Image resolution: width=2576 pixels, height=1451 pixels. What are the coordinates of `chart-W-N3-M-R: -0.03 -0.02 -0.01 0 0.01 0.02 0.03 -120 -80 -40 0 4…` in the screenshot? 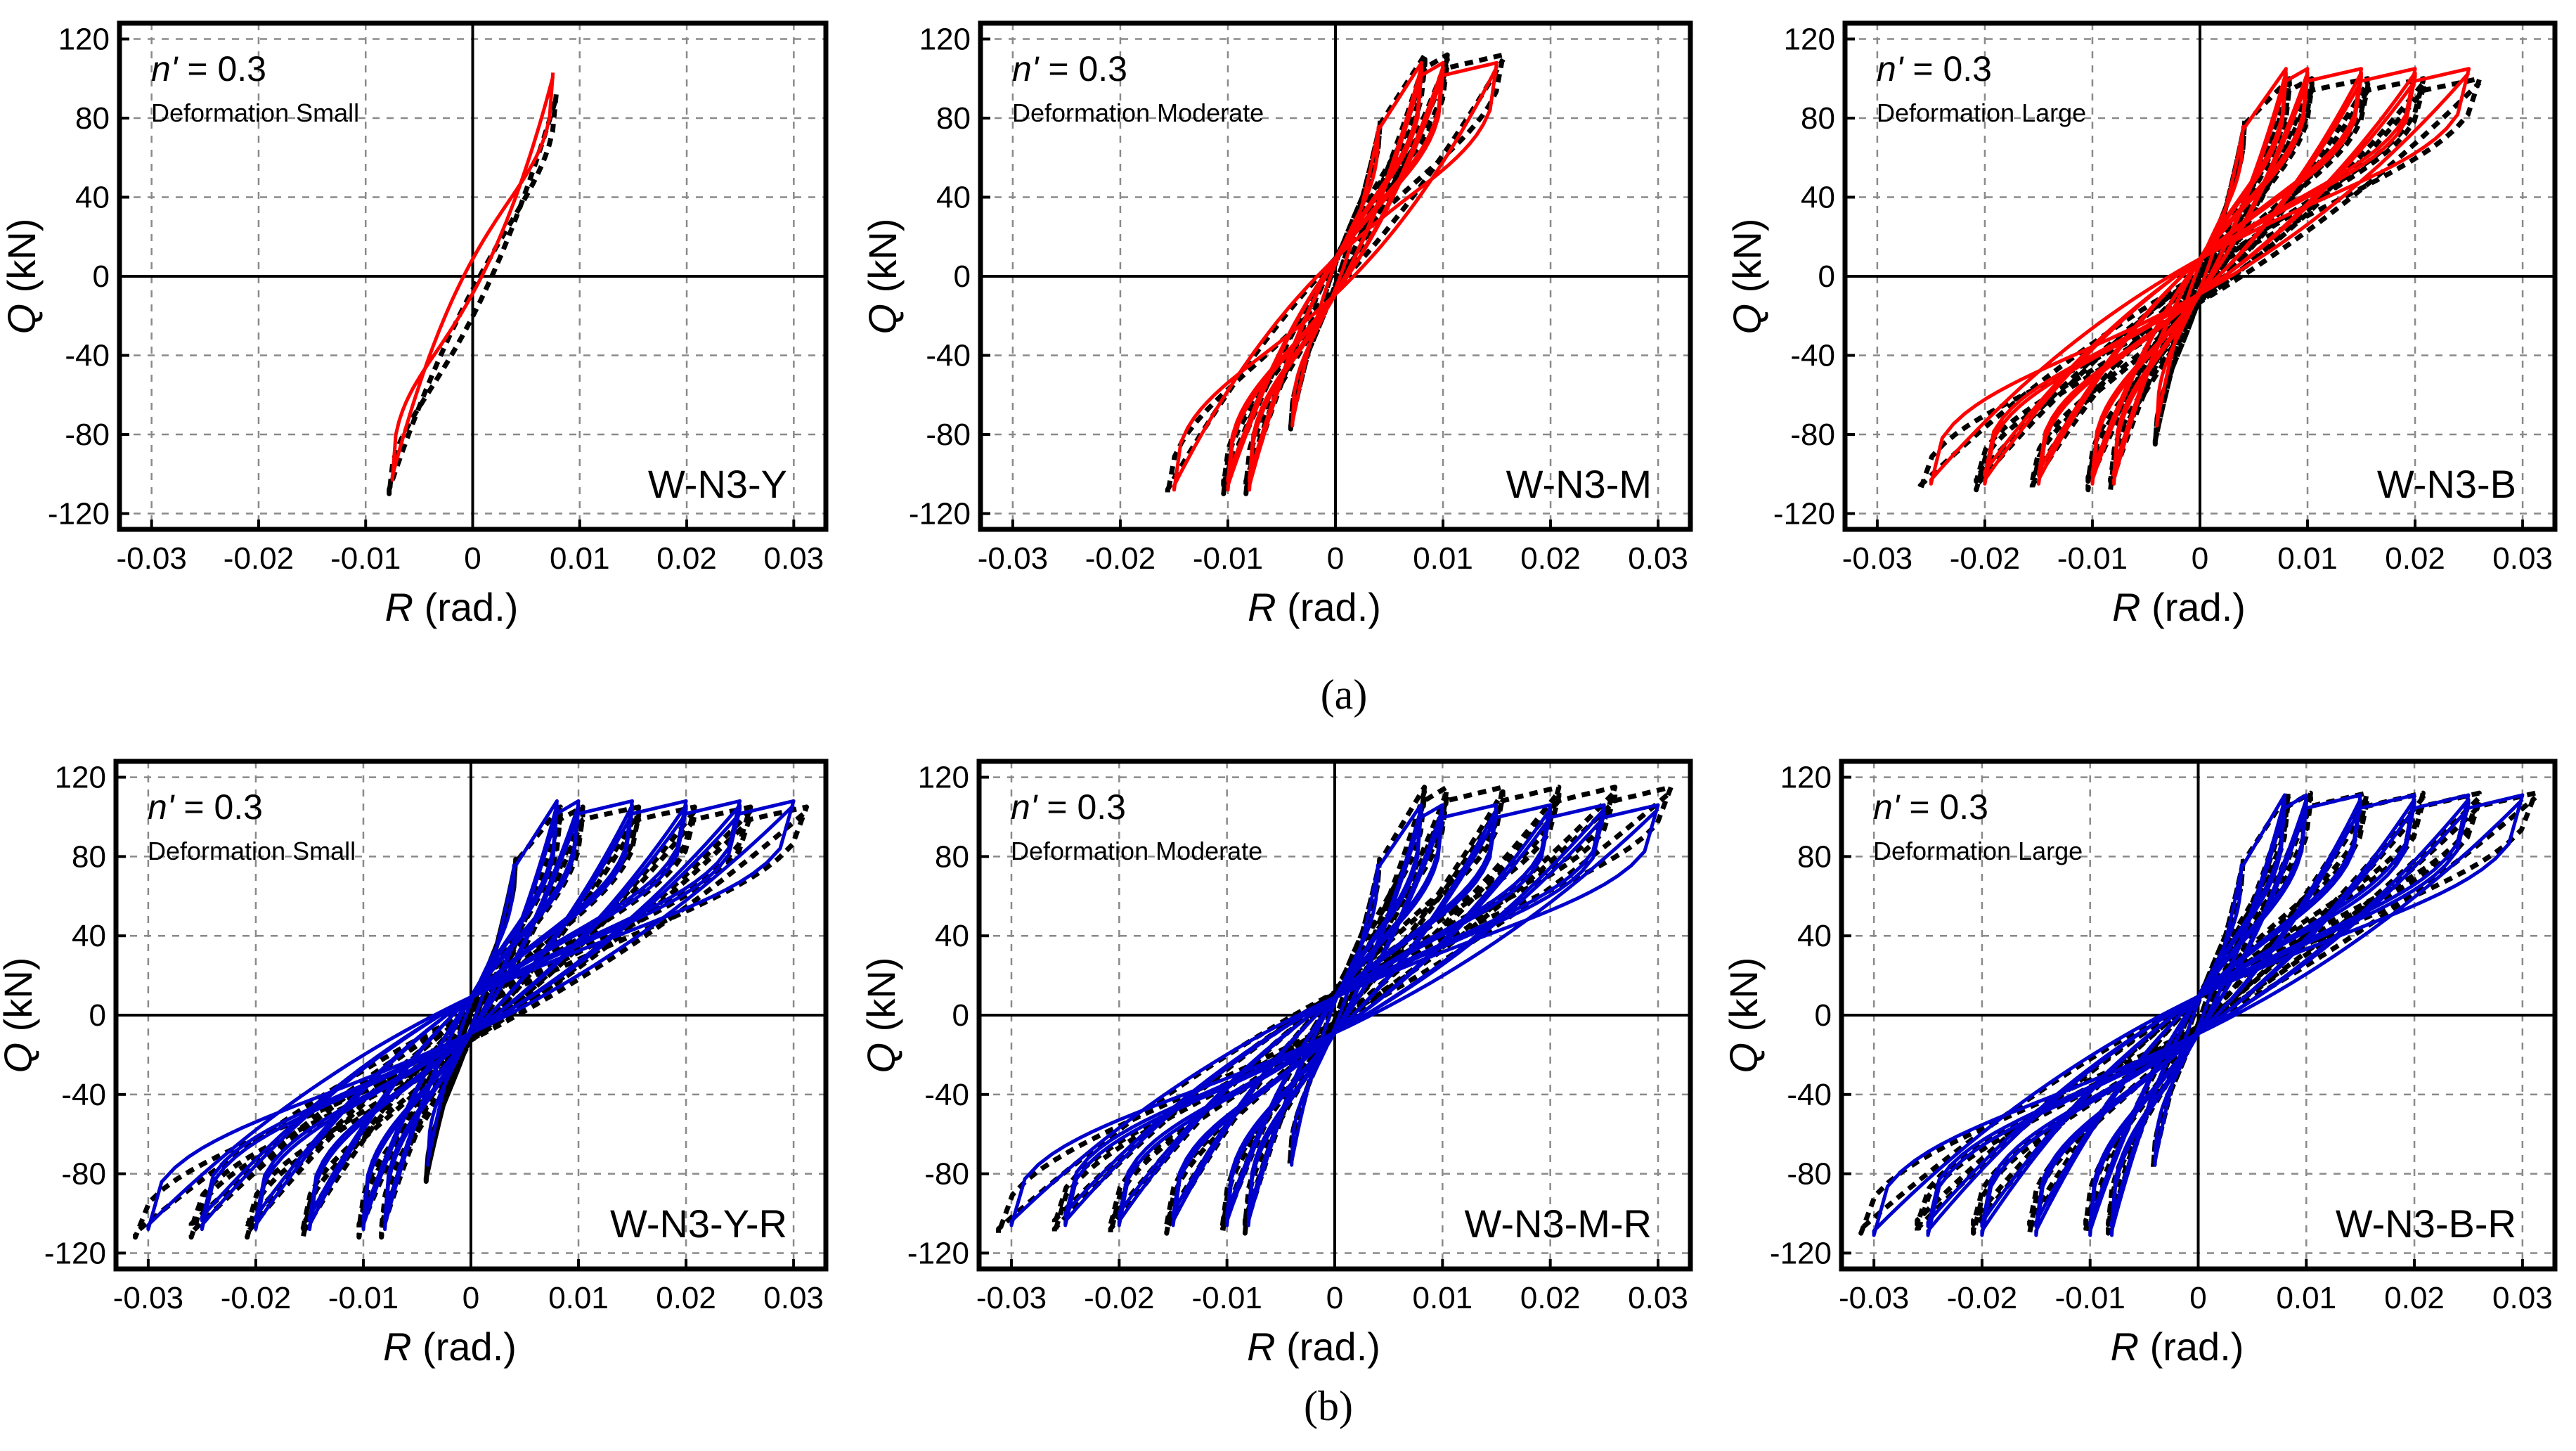 It's located at (1276, 1064).